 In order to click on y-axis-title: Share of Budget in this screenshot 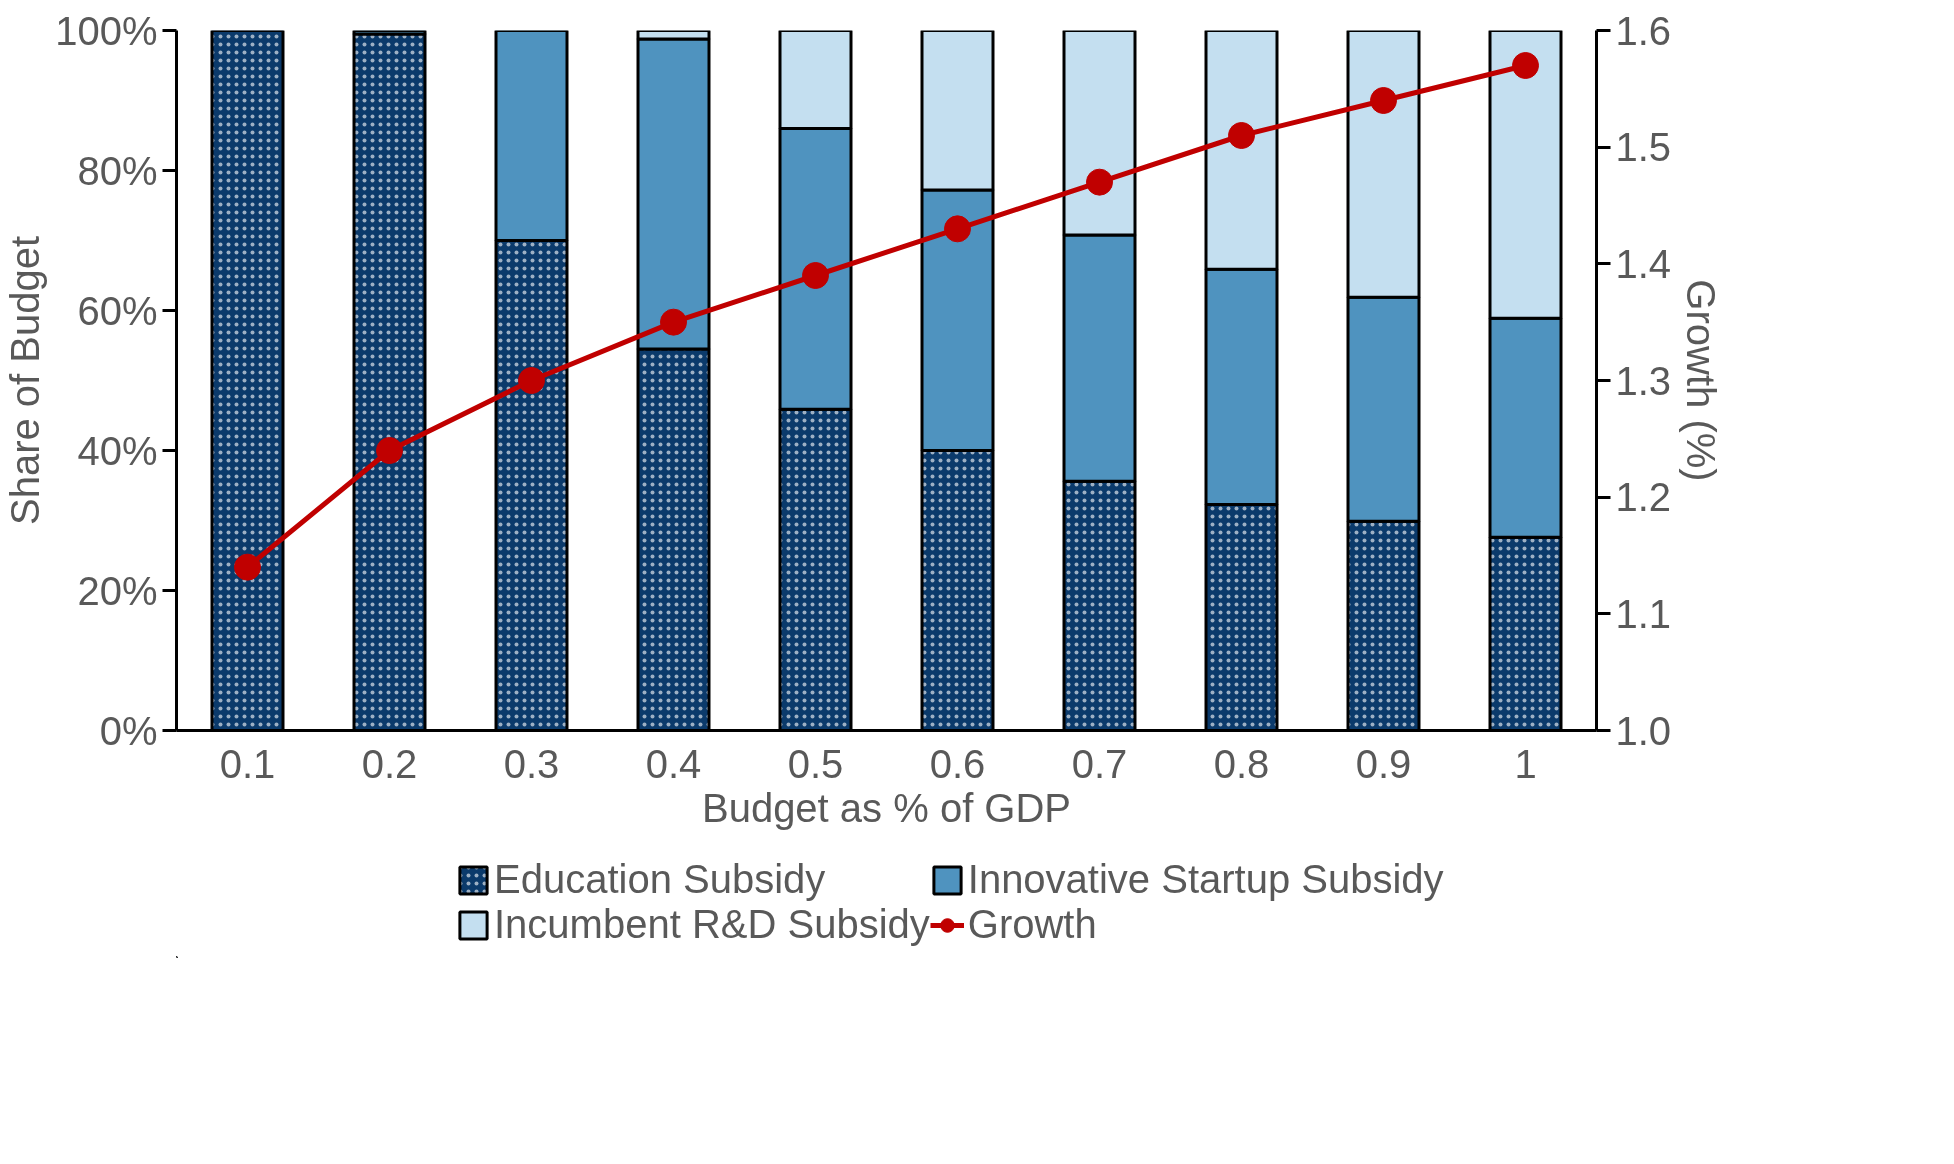, I will do `click(25, 380)`.